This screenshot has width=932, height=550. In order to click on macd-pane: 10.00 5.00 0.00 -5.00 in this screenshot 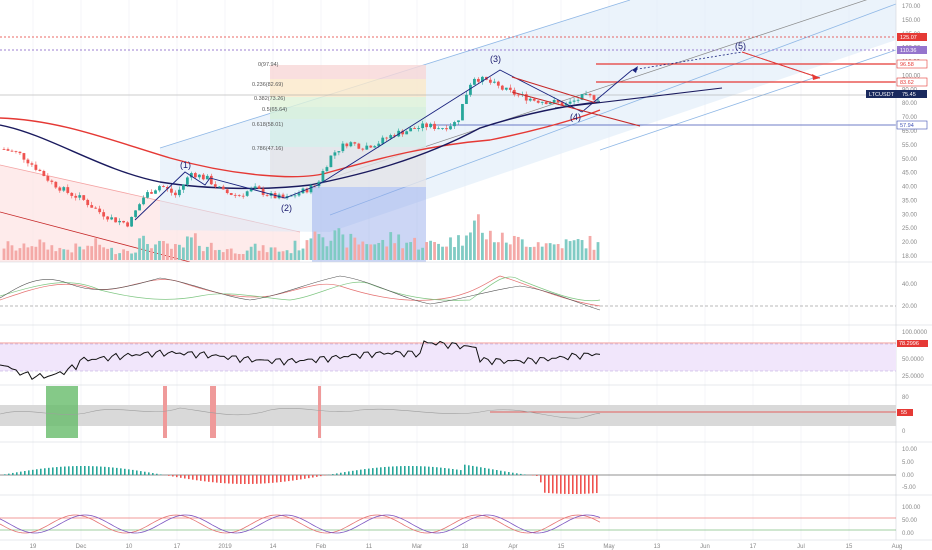, I will do `click(459, 470)`.